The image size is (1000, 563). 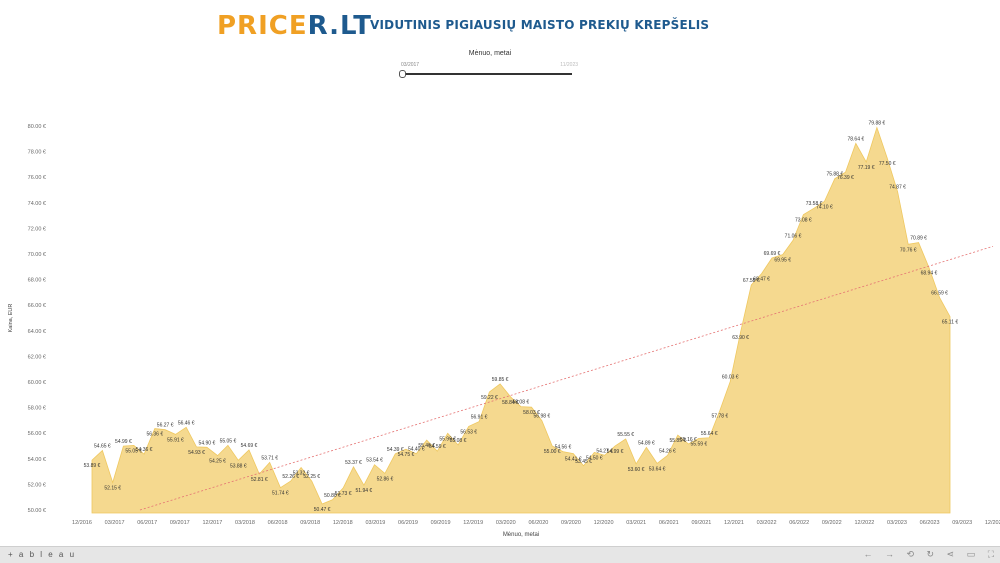 I want to click on data-label: 63.90 €, so click(x=740, y=338).